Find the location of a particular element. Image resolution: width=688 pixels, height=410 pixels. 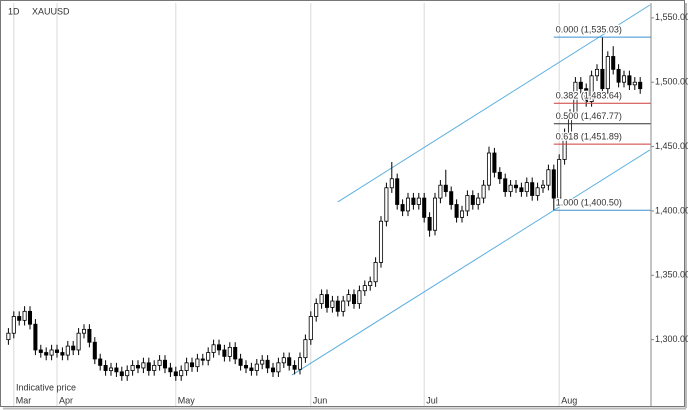

fib-label: 1.000 (1,400.50) is located at coordinates (589, 203).